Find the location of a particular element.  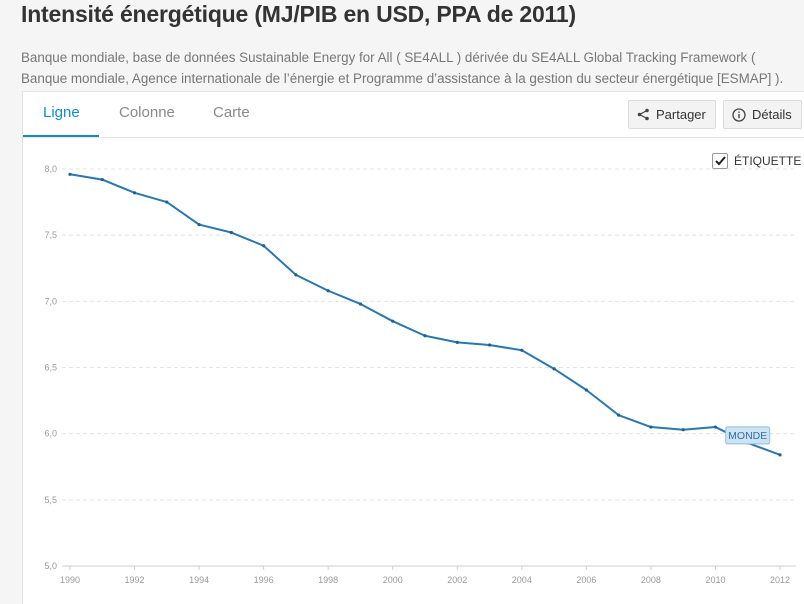

tab-colonne: Colonne is located at coordinates (147, 112).